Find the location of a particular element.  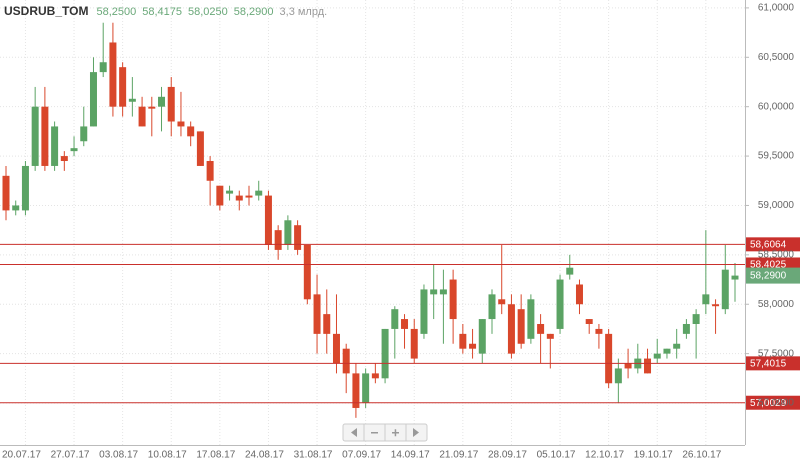

x-tick-label: 19.10.17 is located at coordinates (653, 455).